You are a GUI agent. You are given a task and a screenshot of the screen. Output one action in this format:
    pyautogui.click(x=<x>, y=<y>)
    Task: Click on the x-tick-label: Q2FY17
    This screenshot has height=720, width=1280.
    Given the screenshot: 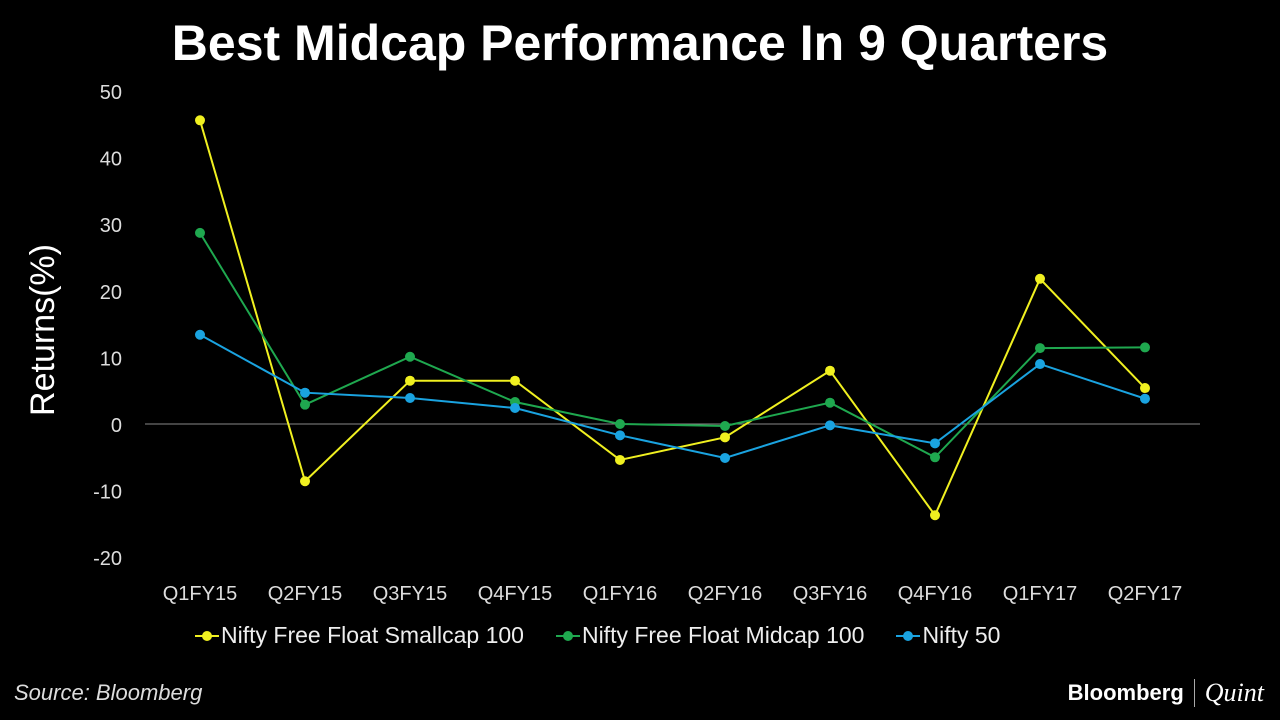 What is the action you would take?
    pyautogui.click(x=1145, y=594)
    